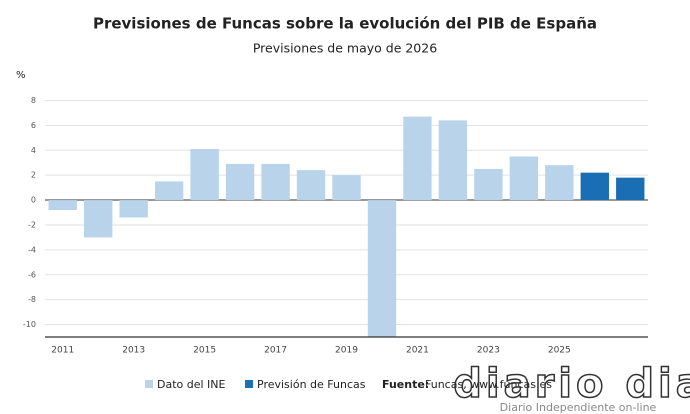 This screenshot has height=414, width=690. I want to click on y-tick-label: -6, so click(32, 274).